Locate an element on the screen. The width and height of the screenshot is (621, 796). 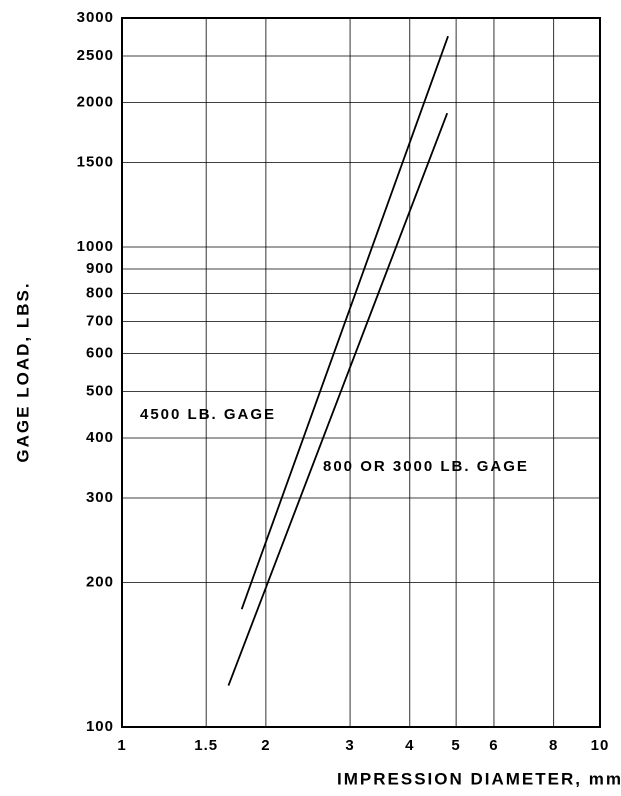
x-tick-label: 4 is located at coordinates (409, 745).